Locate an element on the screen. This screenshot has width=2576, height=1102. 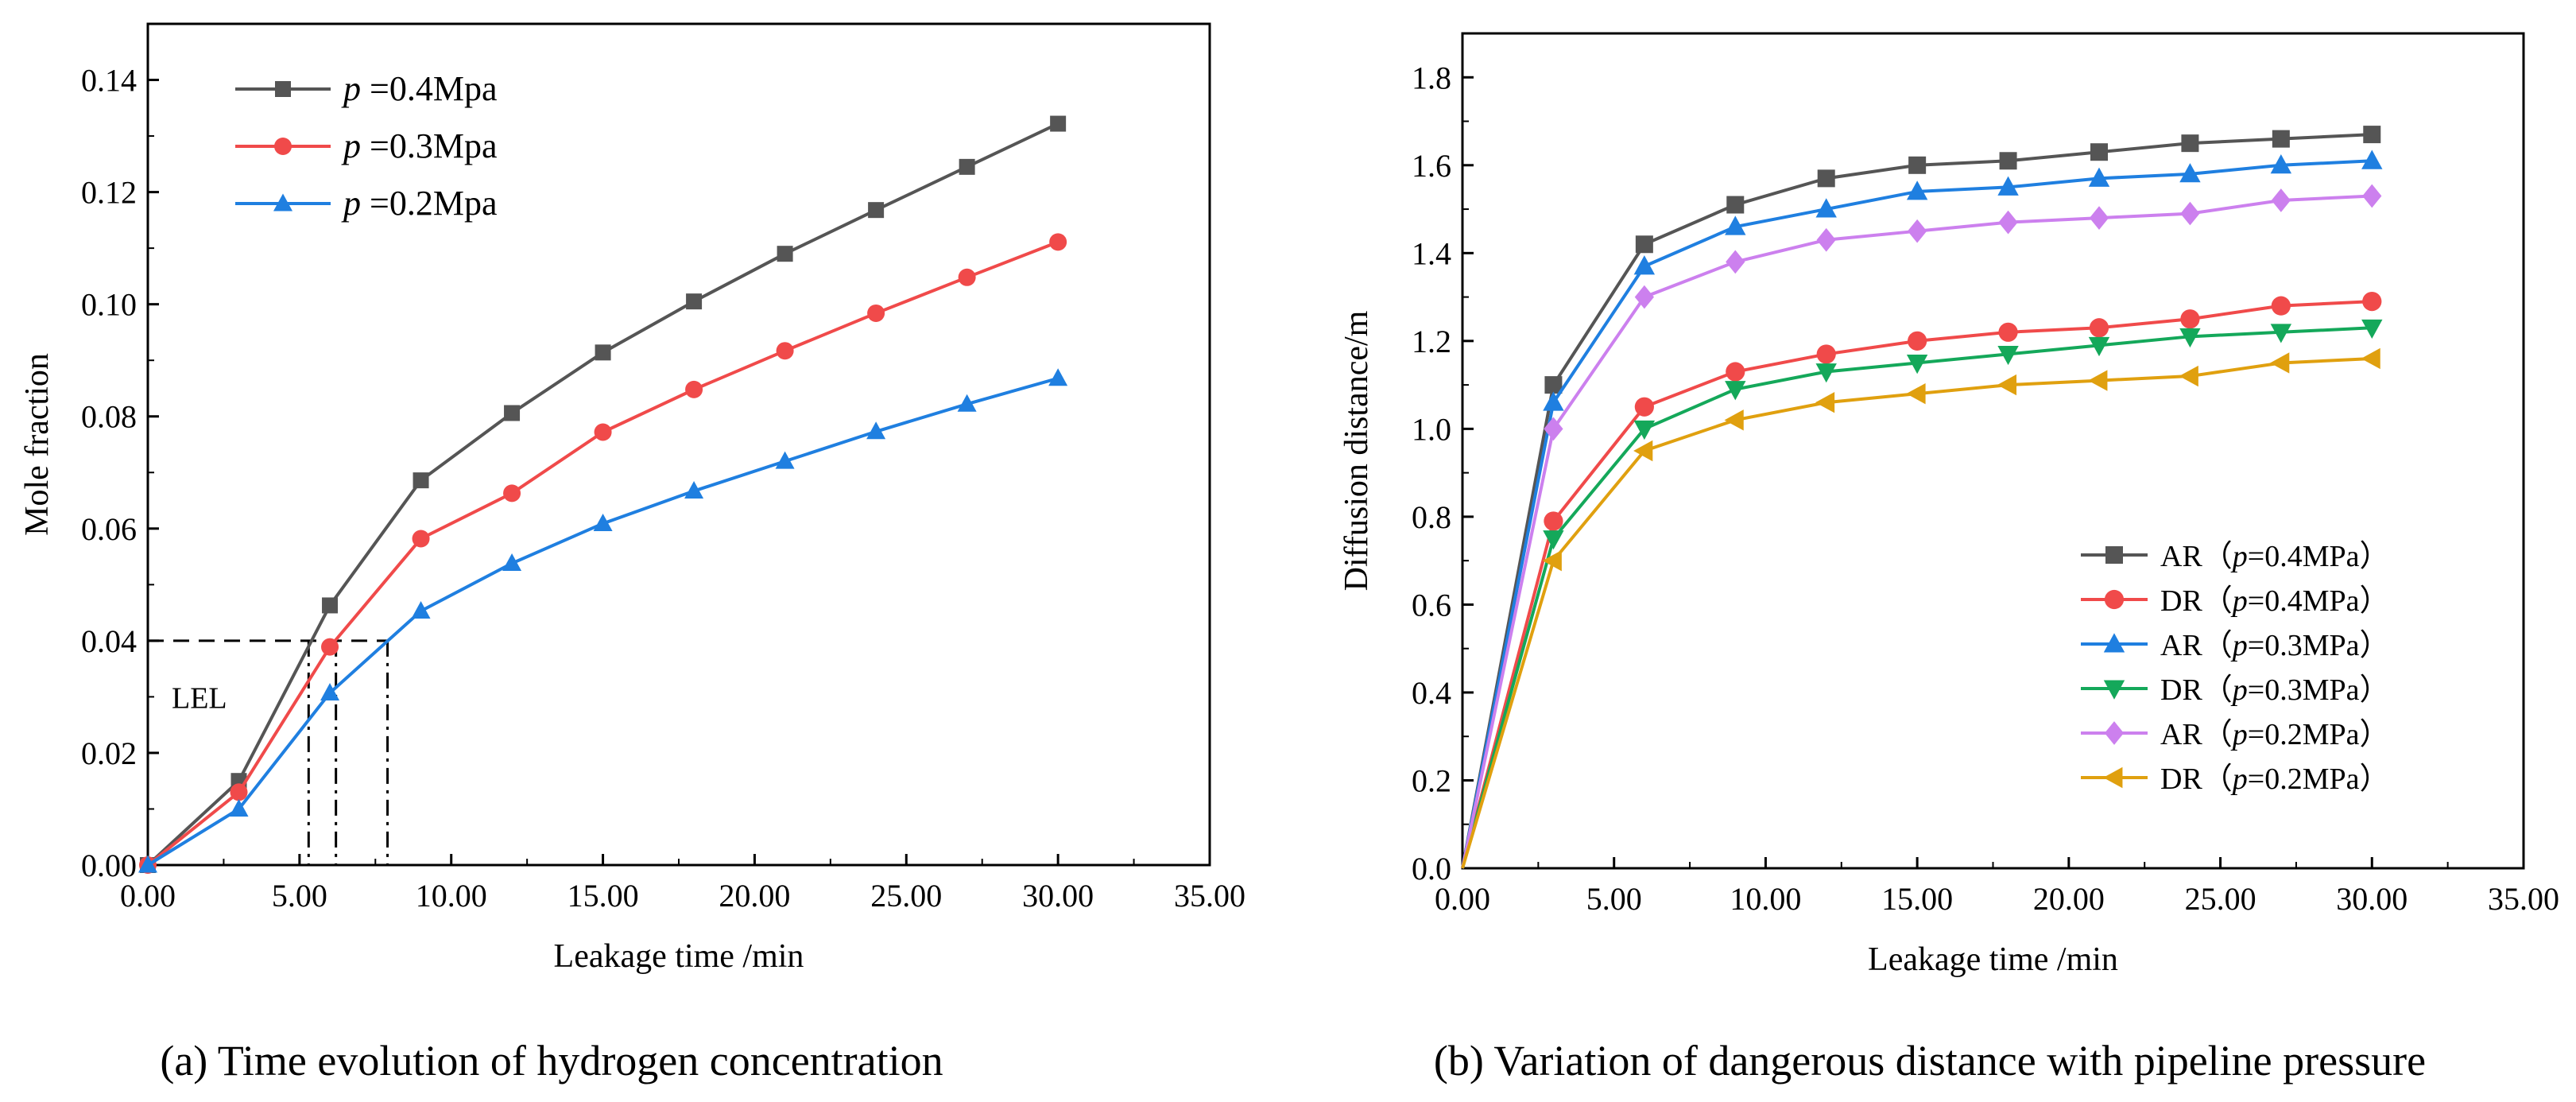
legend-entry-text: =0.4MPa） is located at coordinates (2319, 556).